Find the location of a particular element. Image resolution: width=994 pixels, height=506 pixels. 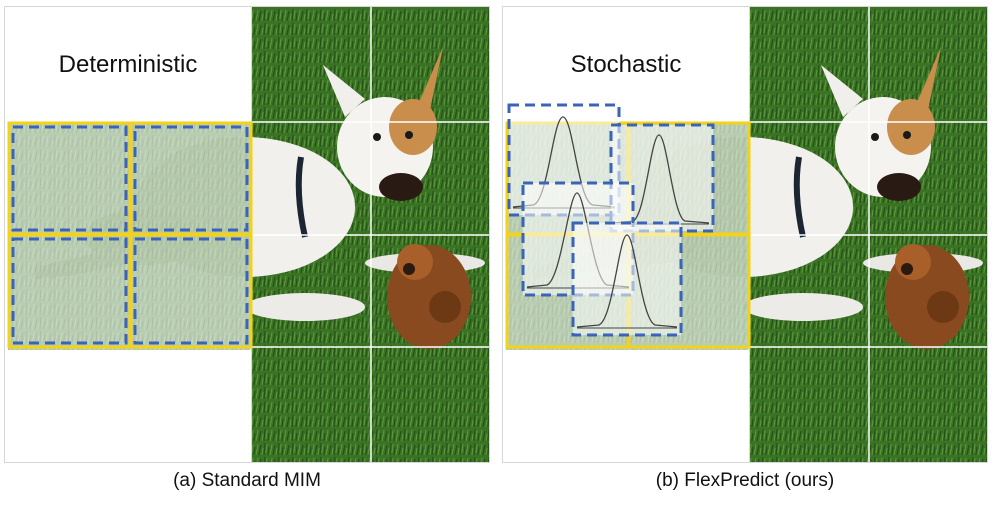

panel-heading: Deterministic is located at coordinates (128, 64).